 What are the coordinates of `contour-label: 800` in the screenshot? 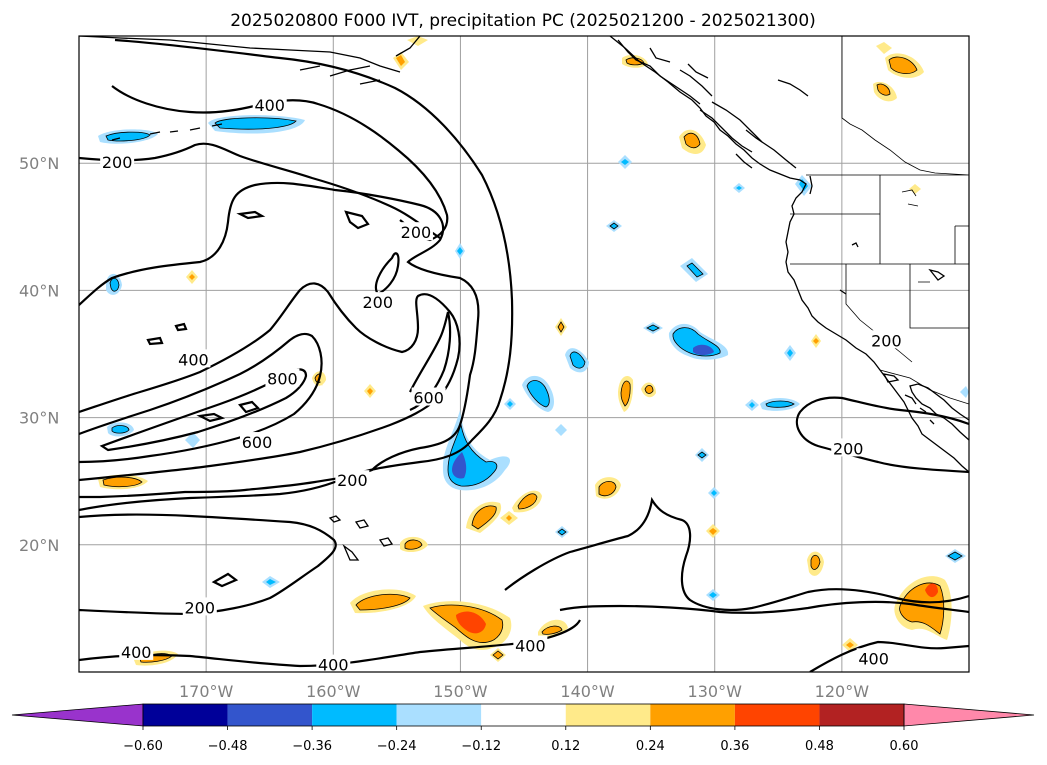 It's located at (282, 378).